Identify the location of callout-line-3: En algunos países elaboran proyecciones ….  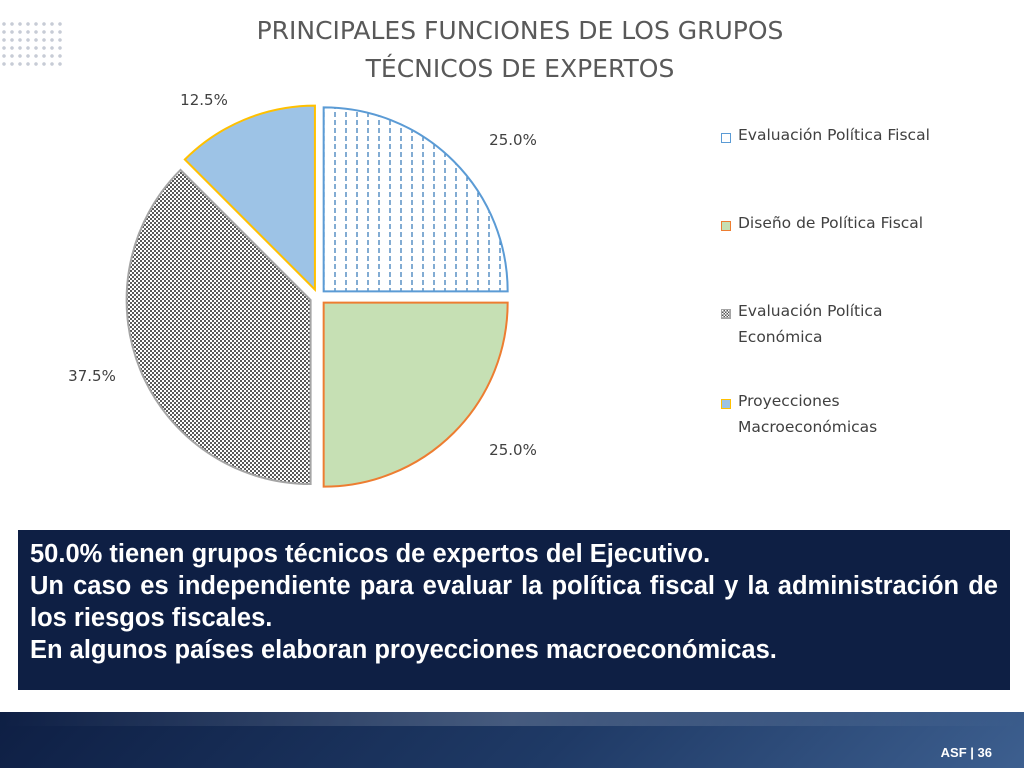
(403, 650).